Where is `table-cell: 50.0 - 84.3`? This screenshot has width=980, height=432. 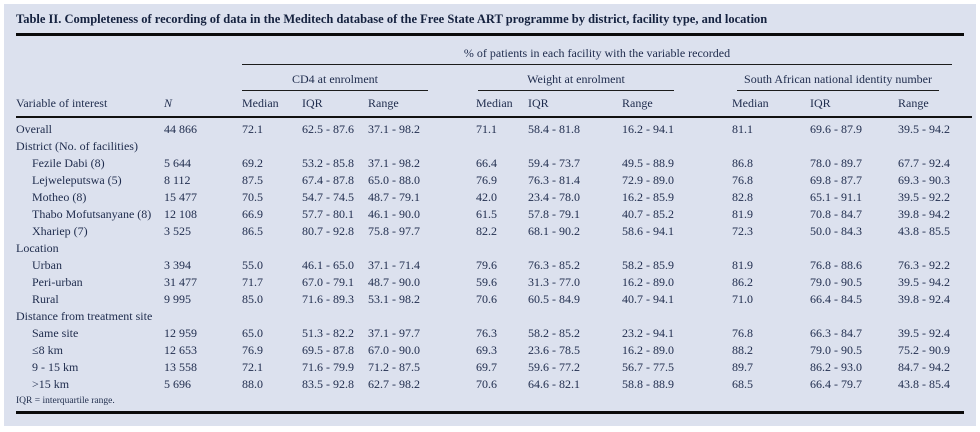
table-cell: 50.0 - 84.3 is located at coordinates (836, 231).